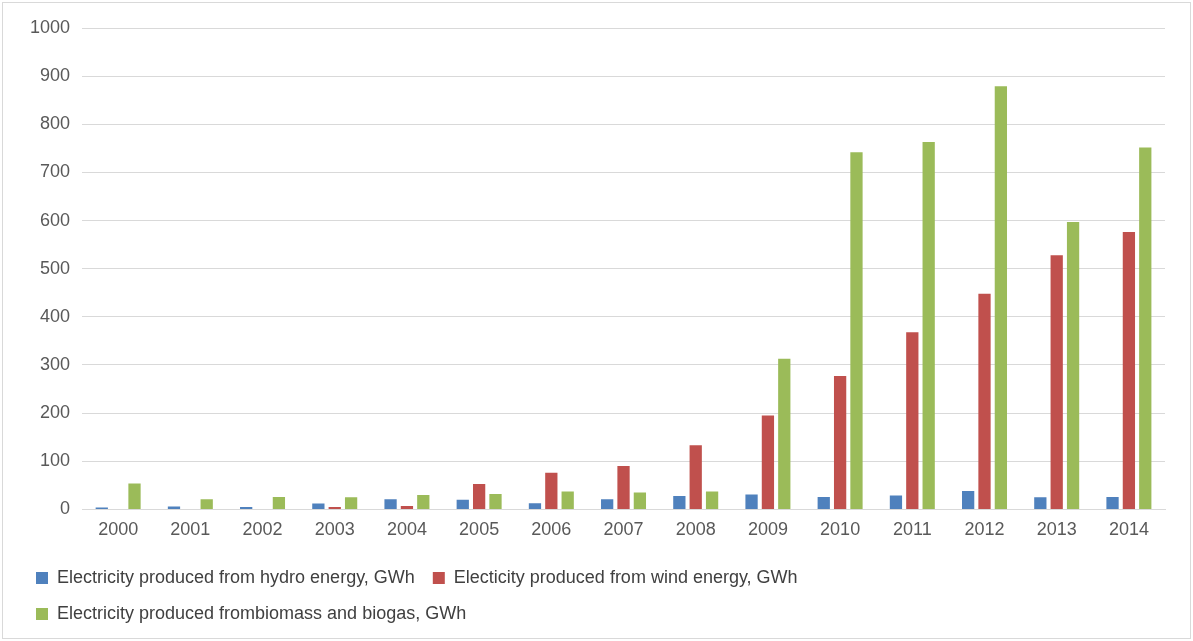  Describe the element at coordinates (334, 529) in the screenshot. I see `x-tick-label: 2003` at that location.